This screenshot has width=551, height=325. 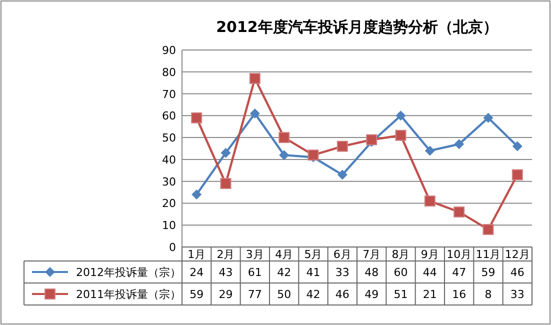 I want to click on x-tick-label: 8月, so click(x=401, y=254).